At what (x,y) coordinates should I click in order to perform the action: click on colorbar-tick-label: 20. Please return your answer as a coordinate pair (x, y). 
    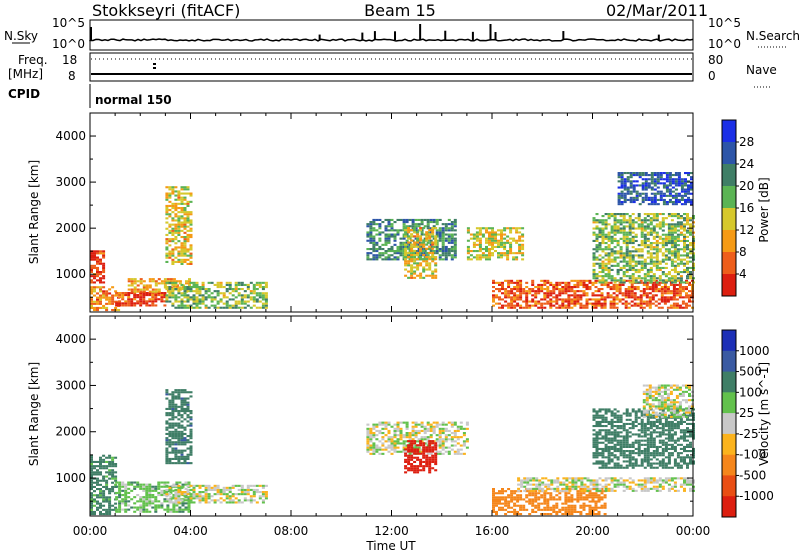
    Looking at the image, I should click on (746, 186).